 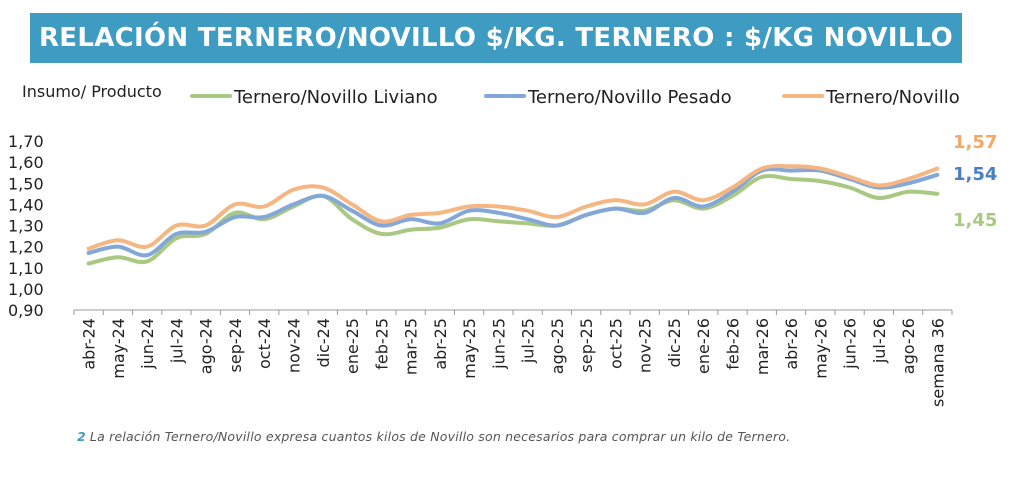 What do you see at coordinates (176, 341) in the screenshot?
I see `x-tick-label: jul-24` at bounding box center [176, 341].